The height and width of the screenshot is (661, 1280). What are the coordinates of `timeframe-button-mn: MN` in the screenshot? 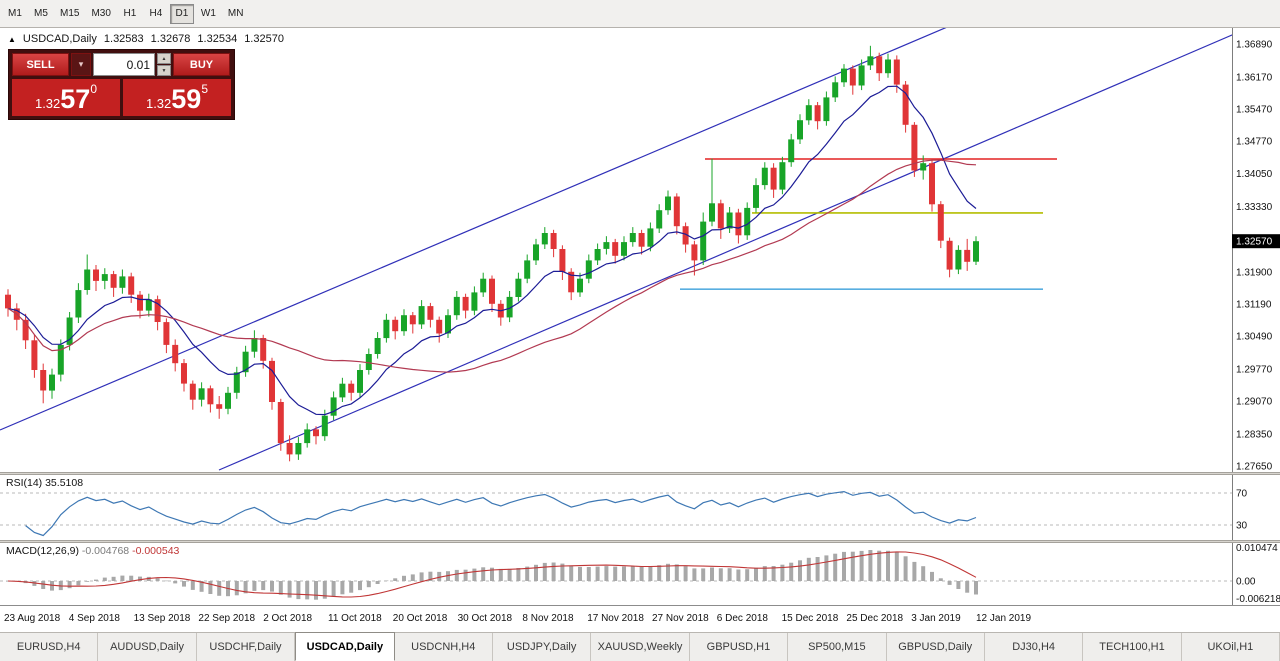 It's located at (235, 13).